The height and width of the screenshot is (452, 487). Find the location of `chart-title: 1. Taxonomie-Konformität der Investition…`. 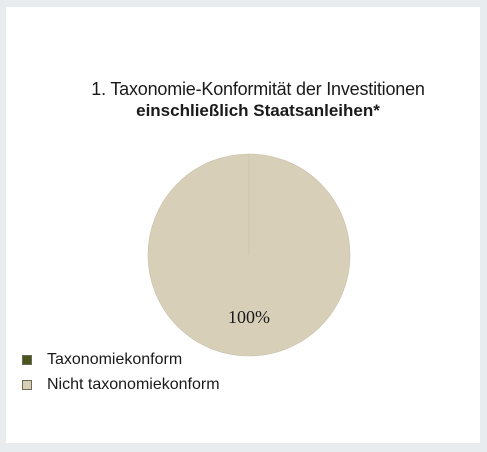

chart-title: 1. Taxonomie-Konformität der Investition… is located at coordinates (243, 100).